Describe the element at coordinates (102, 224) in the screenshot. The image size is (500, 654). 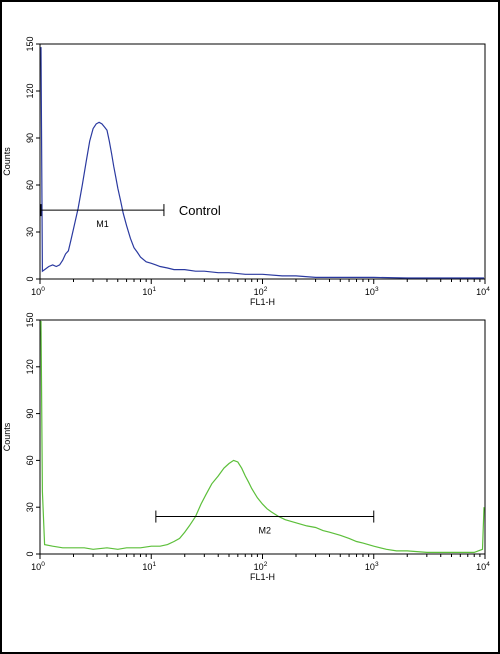
I see `gate-label: M1` at that location.